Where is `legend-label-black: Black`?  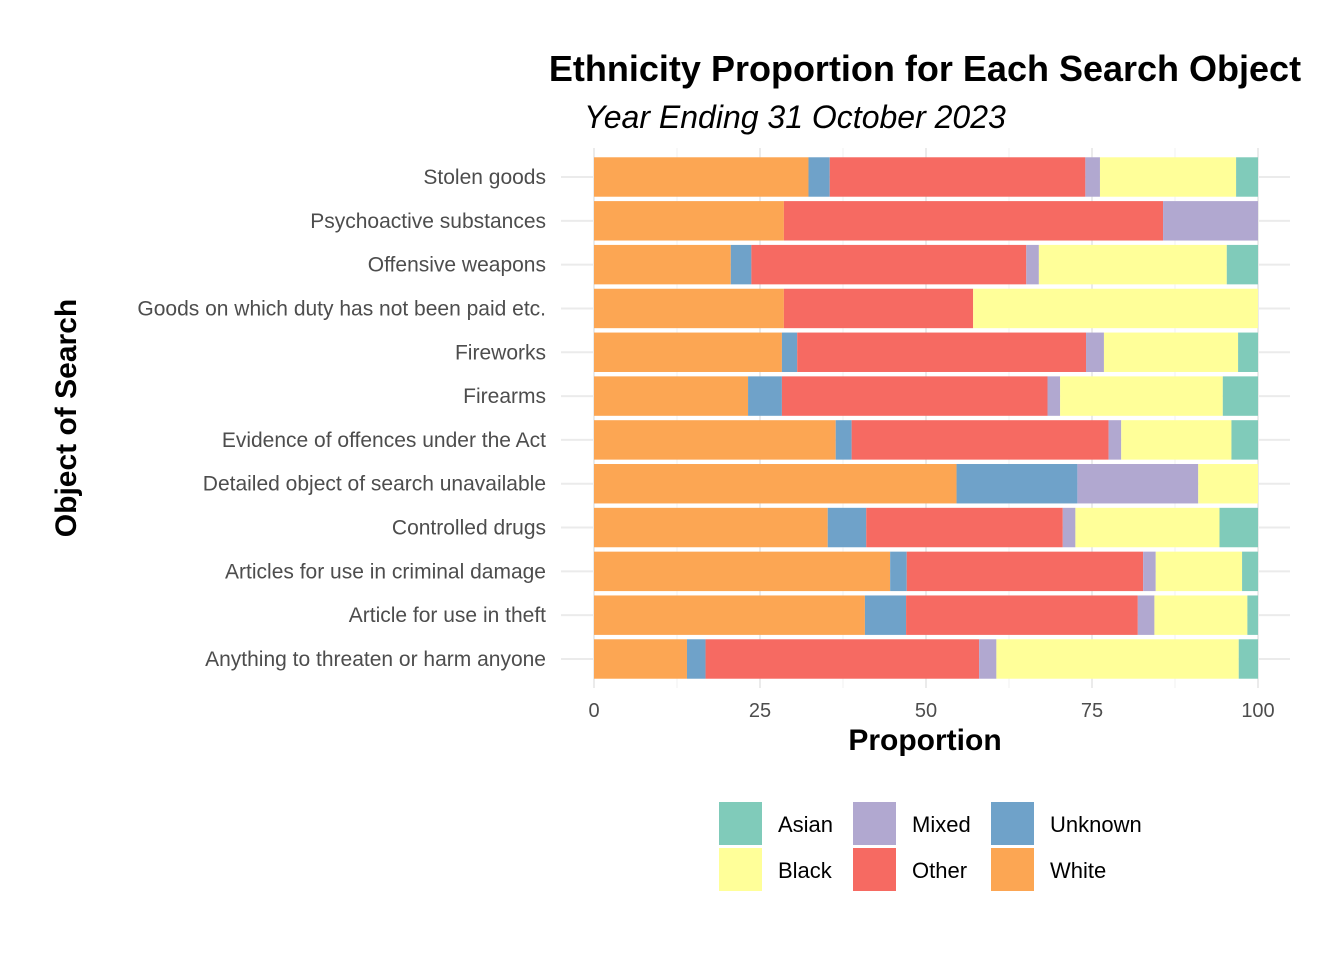 legend-label-black: Black is located at coordinates (805, 870).